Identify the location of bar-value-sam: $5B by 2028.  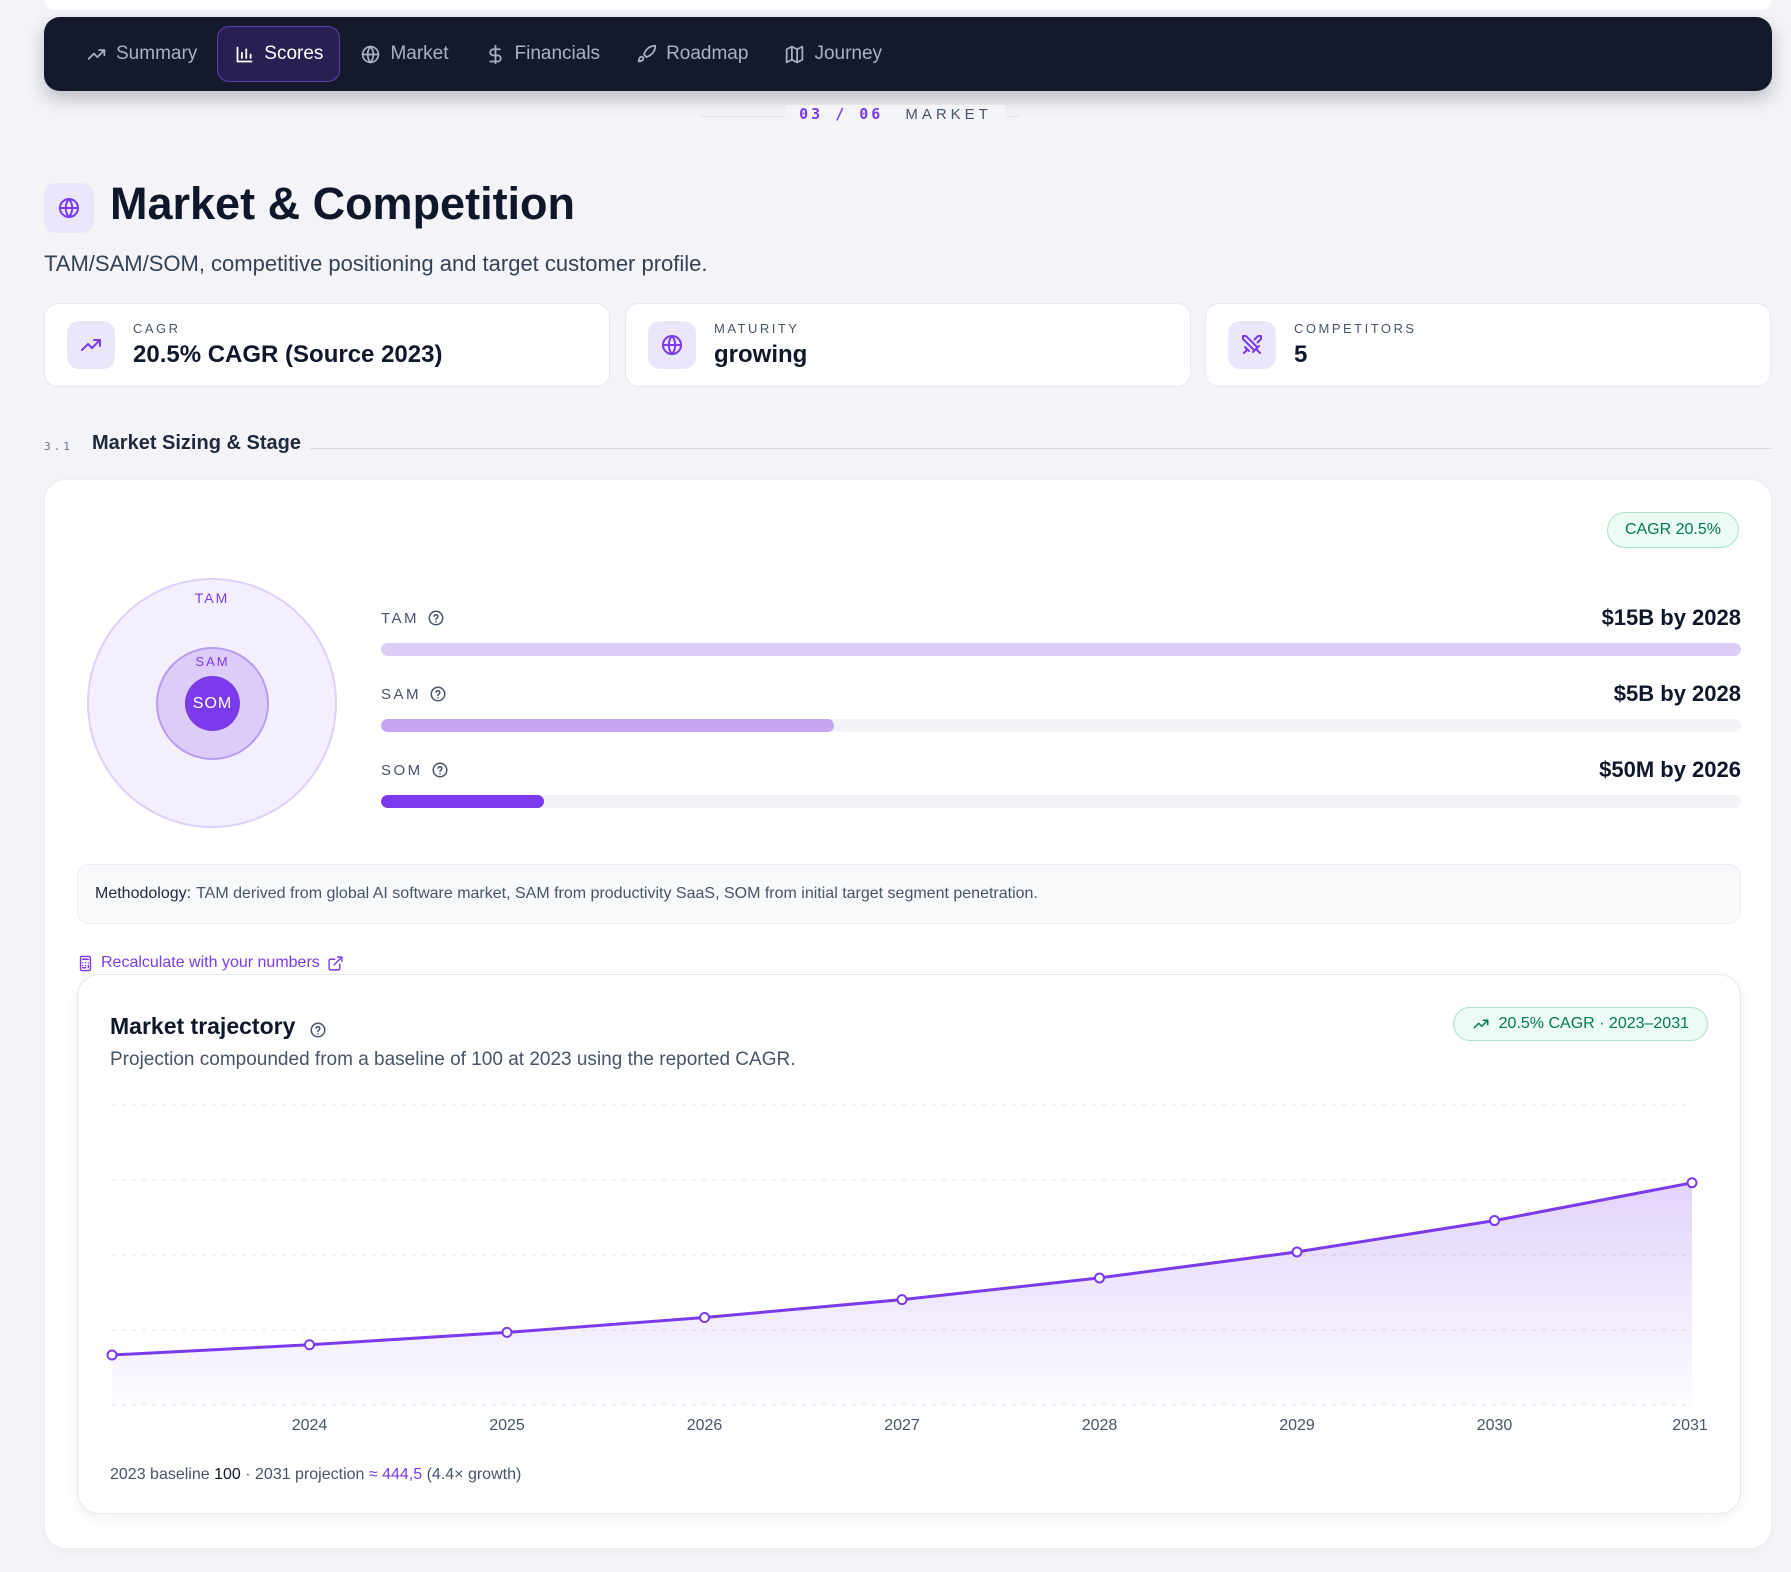
(1677, 693).